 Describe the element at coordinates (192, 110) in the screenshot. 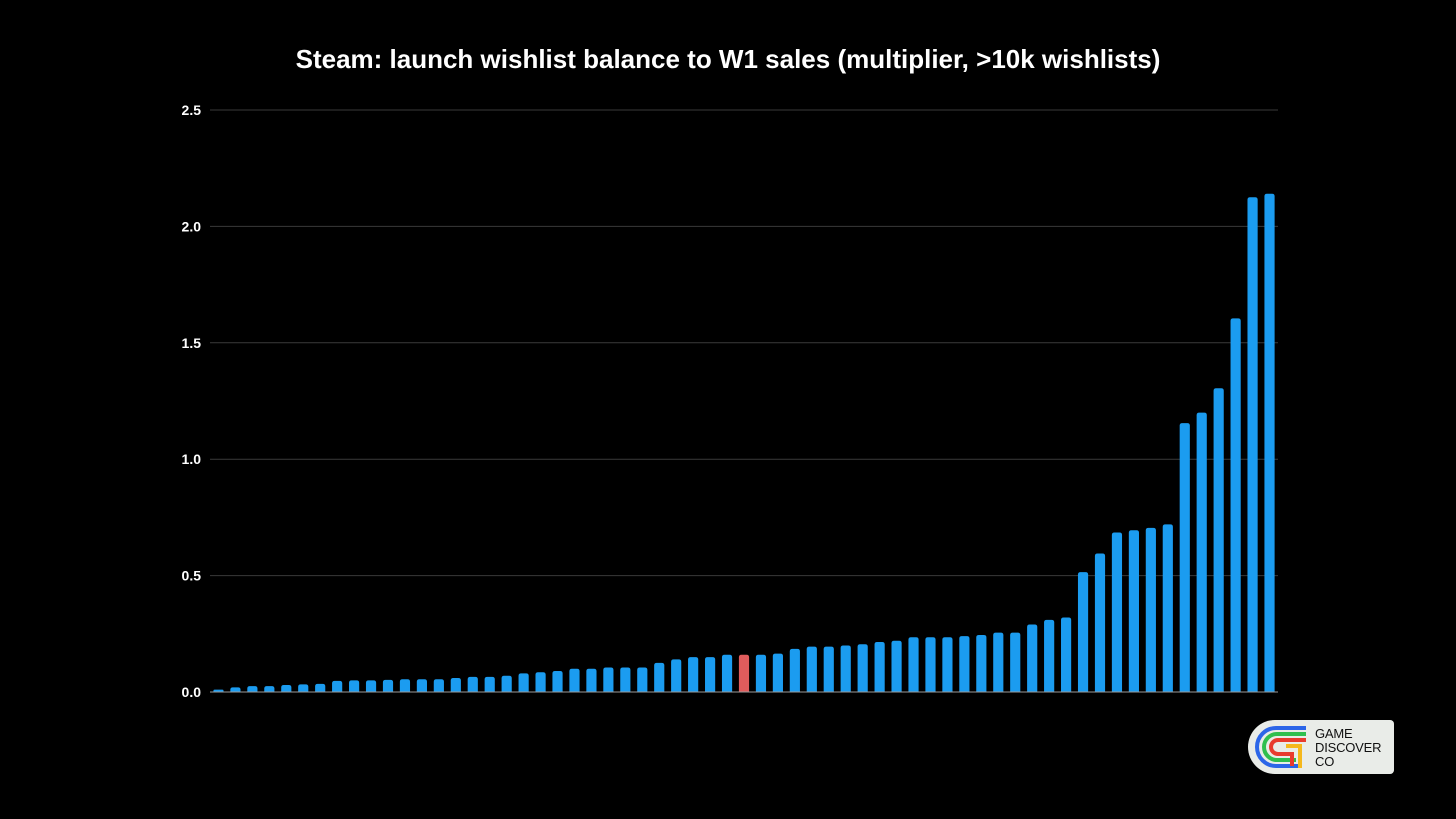

I see `y-tick-label: 2.5` at that location.